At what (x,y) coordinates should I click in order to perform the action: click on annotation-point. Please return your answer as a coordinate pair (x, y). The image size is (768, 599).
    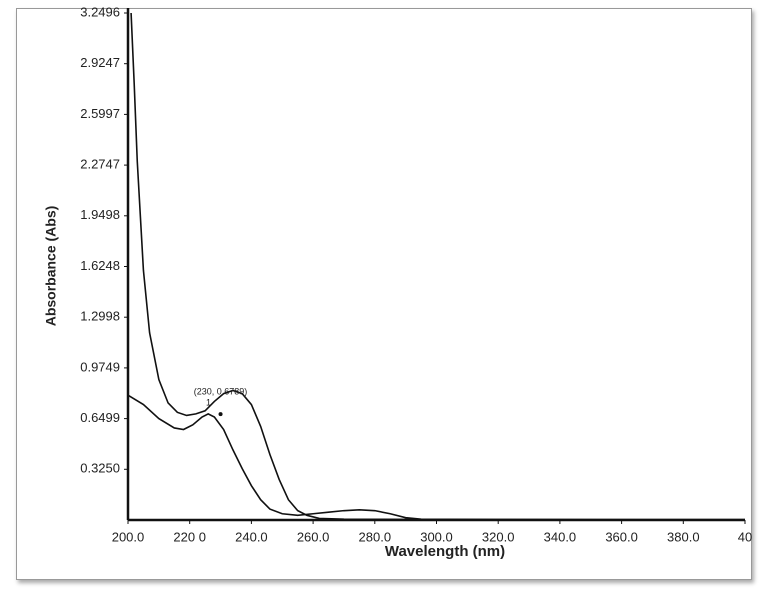
    Looking at the image, I should click on (220, 414).